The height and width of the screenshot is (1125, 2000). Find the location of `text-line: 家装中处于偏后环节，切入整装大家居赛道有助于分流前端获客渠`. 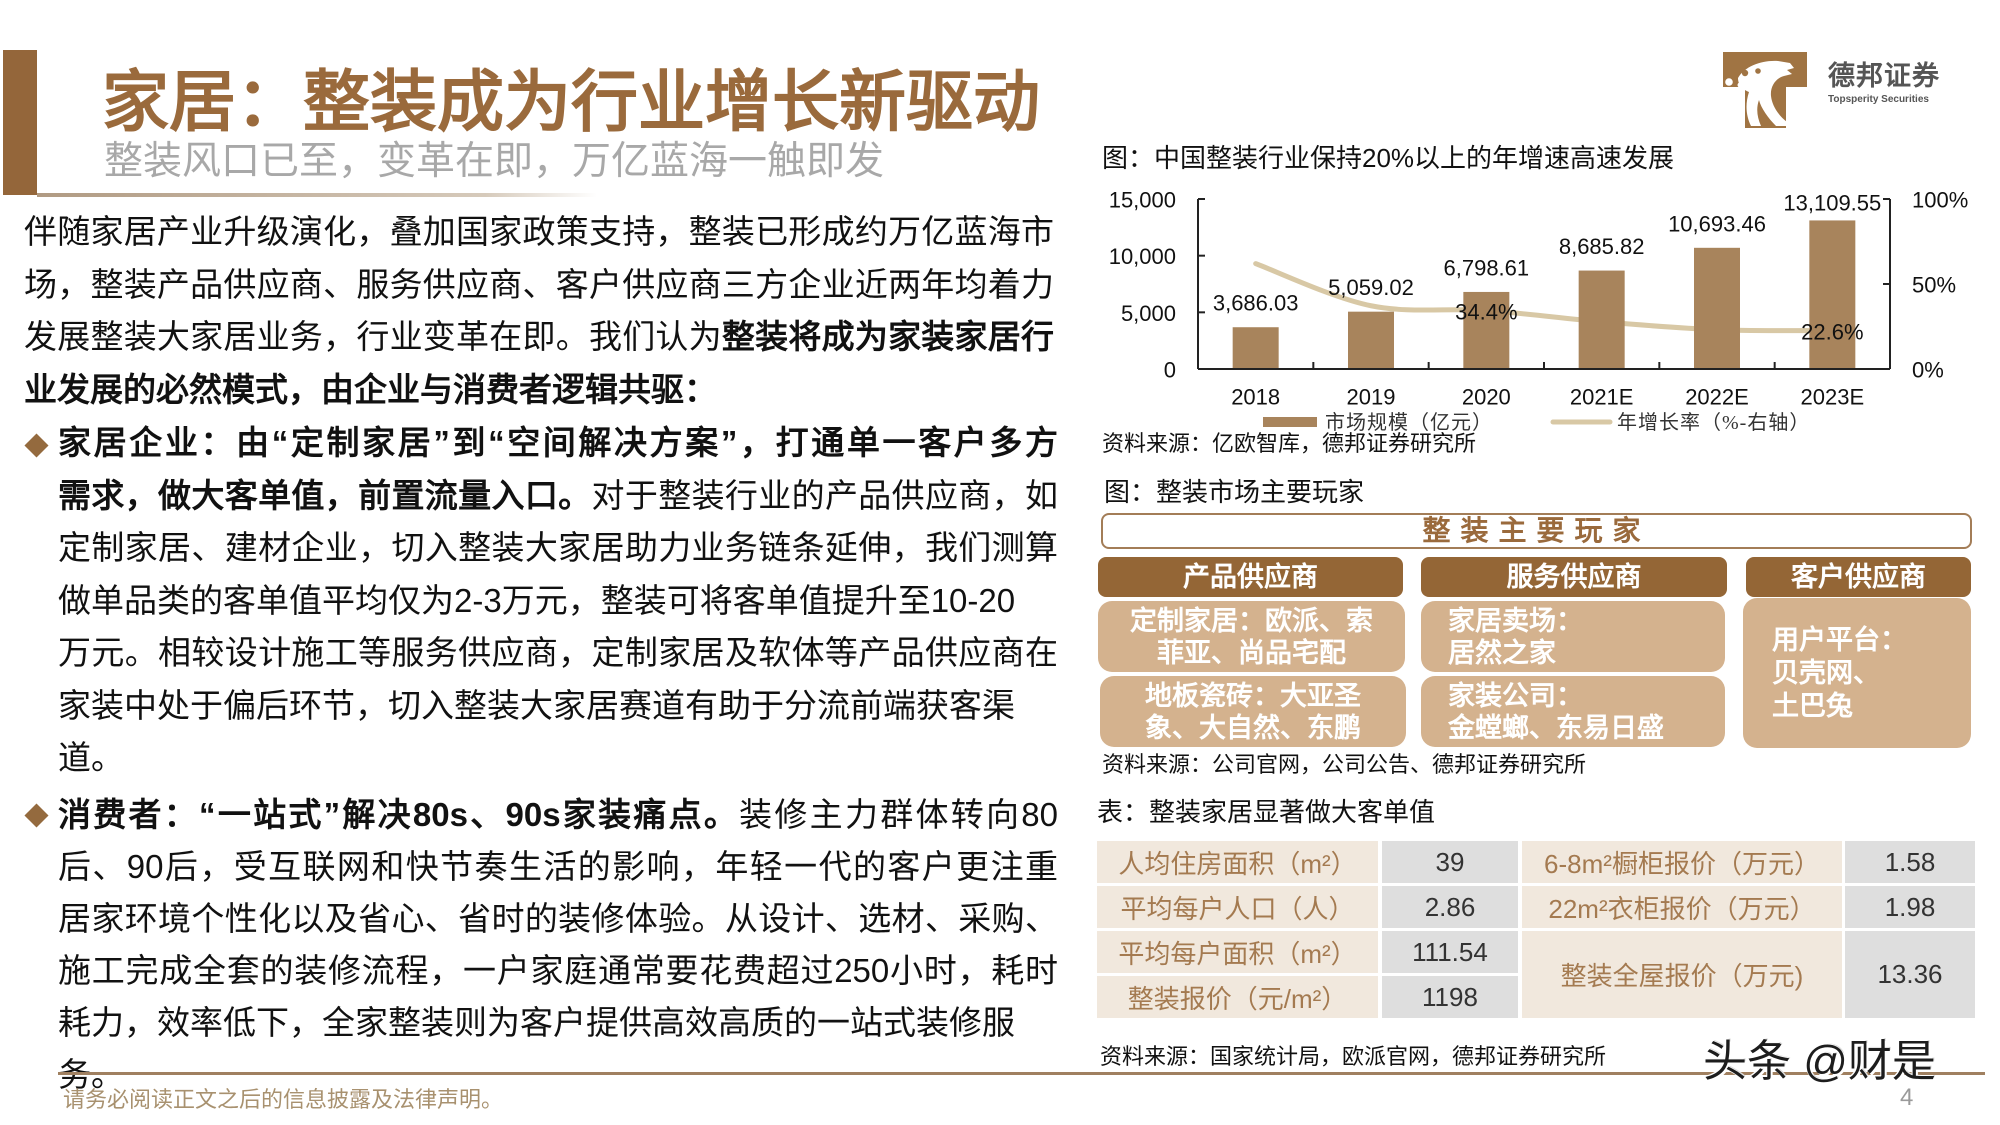

text-line: 家装中处于偏后环节，切入整装大家居赛道有助于分流前端获客渠 is located at coordinates (558, 706).